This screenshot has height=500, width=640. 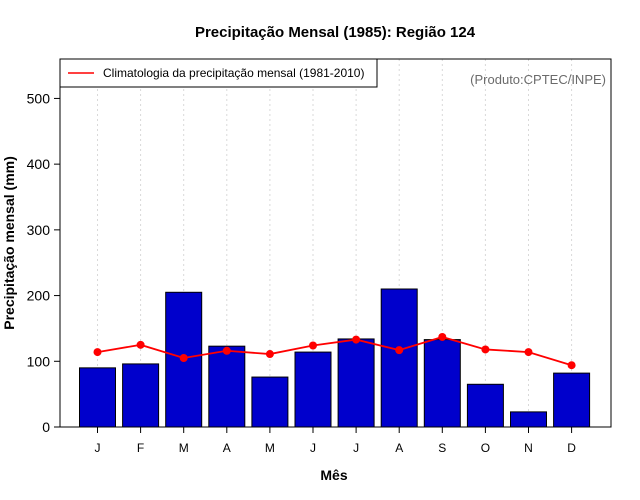 I want to click on y-tick-label: 400, so click(x=39, y=164).